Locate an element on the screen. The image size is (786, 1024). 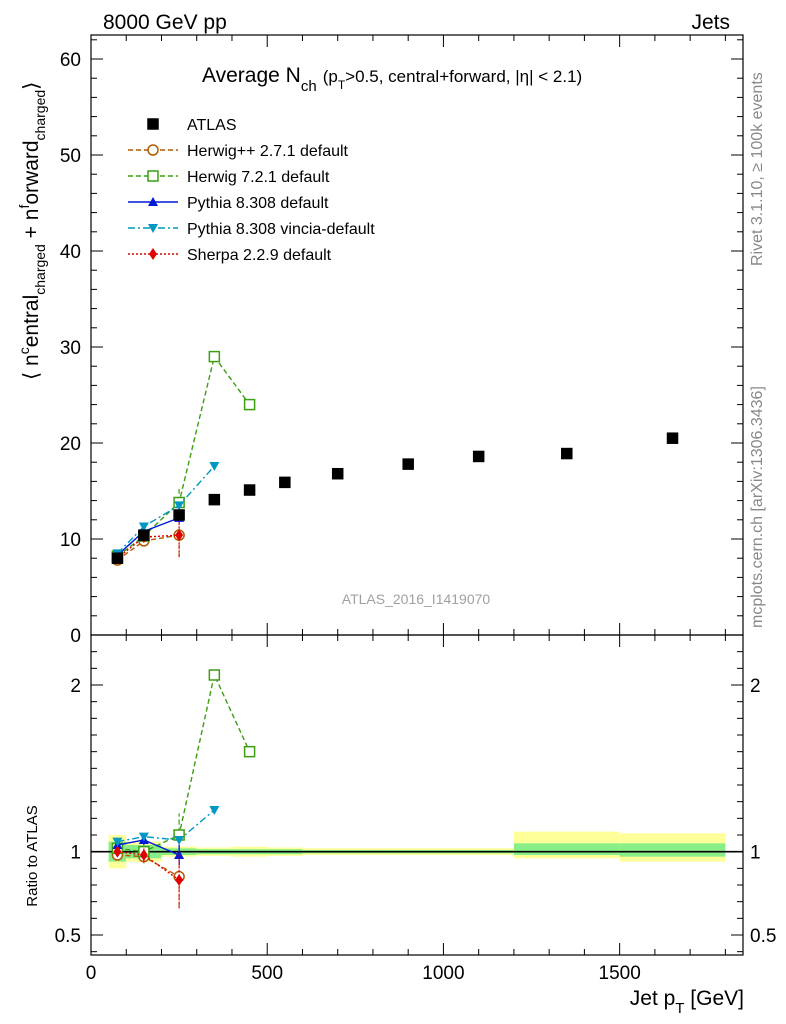
main-y-tick-label: 0 is located at coordinates (75, 636).